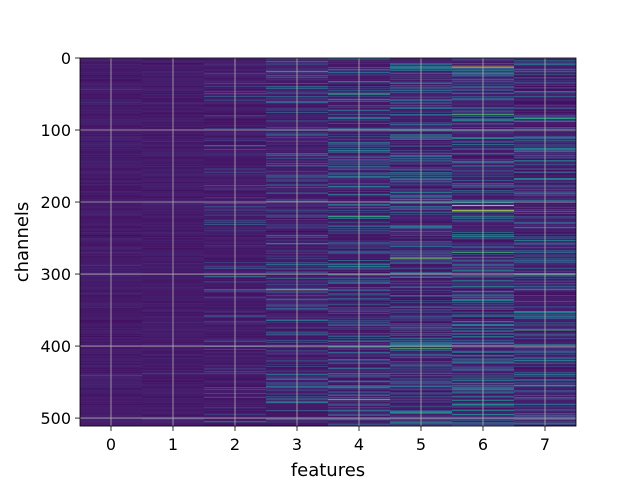  I want to click on x-tick-label: 4, so click(359, 444).